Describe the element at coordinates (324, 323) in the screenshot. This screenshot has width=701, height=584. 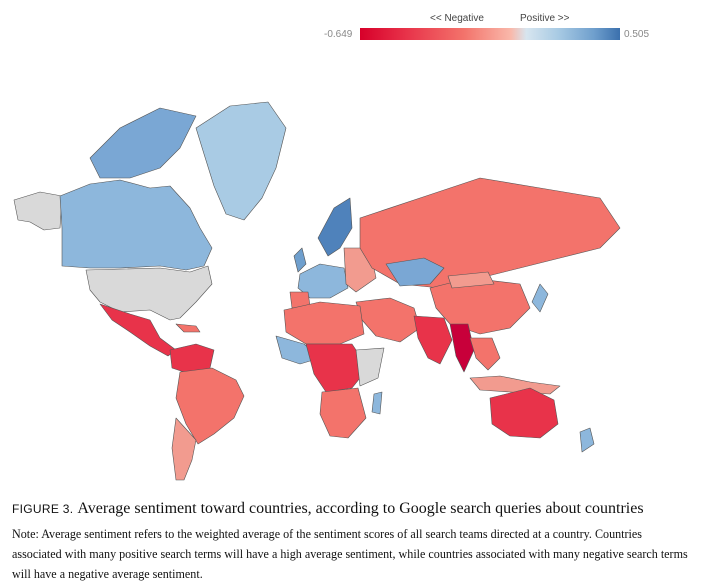
I see `region-north-africa` at that location.